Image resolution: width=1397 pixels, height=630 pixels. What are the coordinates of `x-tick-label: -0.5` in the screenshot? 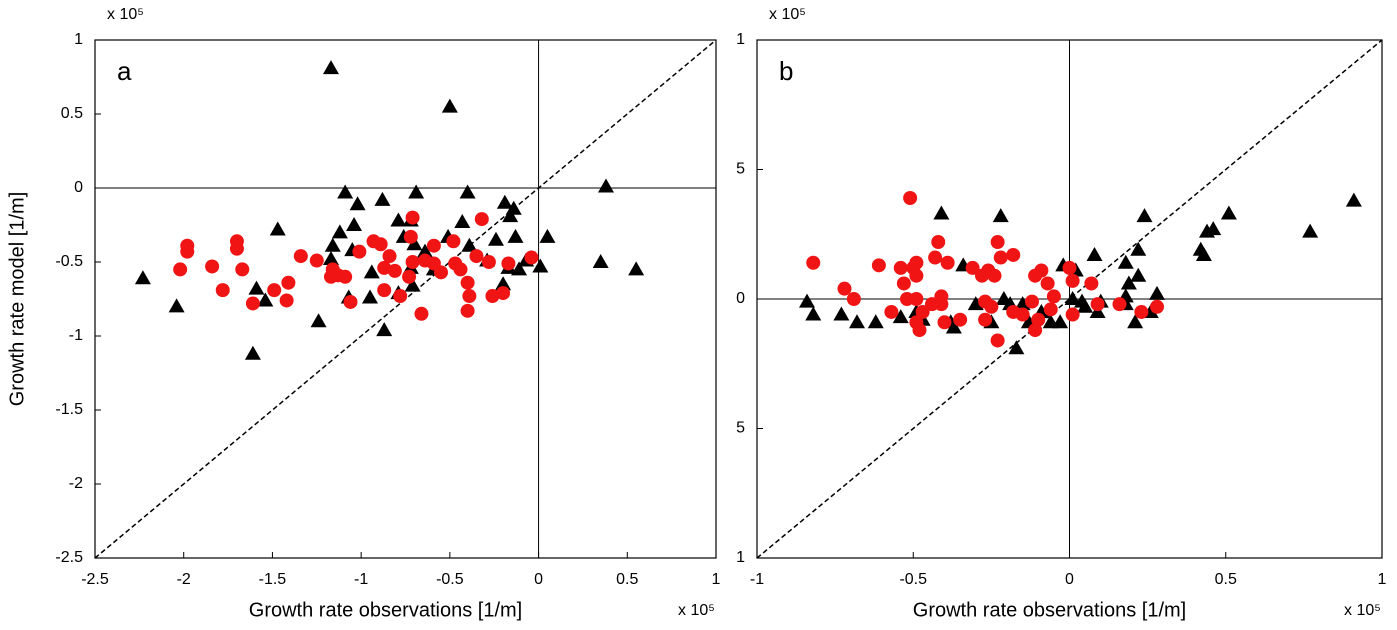 It's located at (913, 579).